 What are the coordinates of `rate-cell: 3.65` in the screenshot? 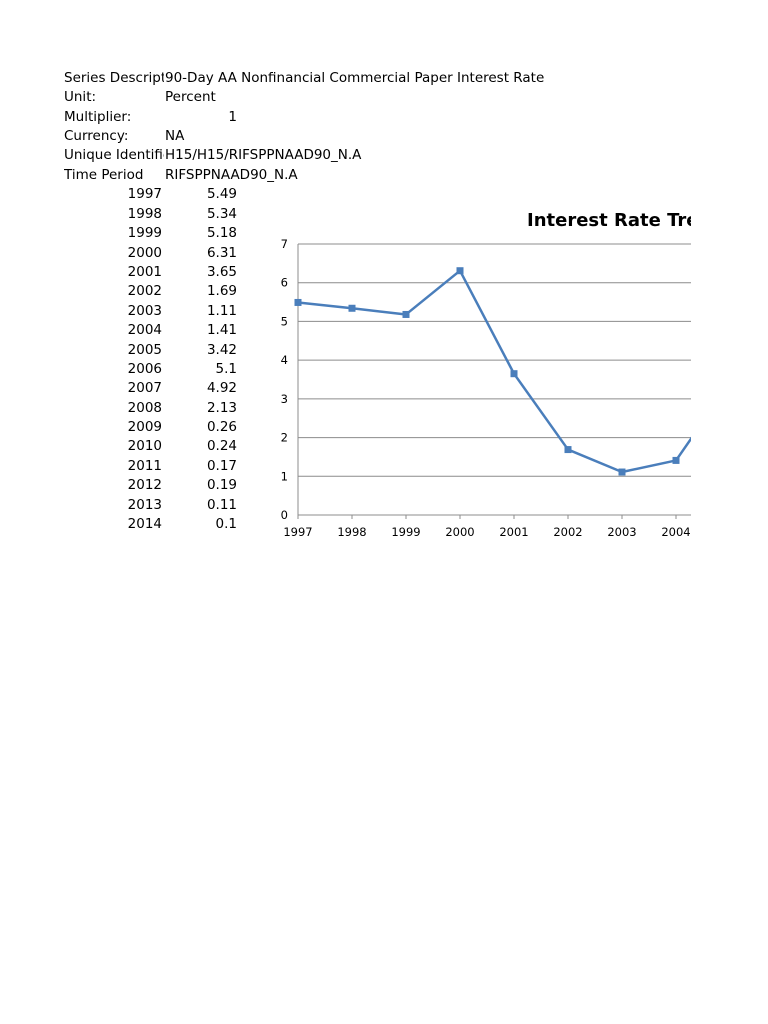 It's located at (221, 272).